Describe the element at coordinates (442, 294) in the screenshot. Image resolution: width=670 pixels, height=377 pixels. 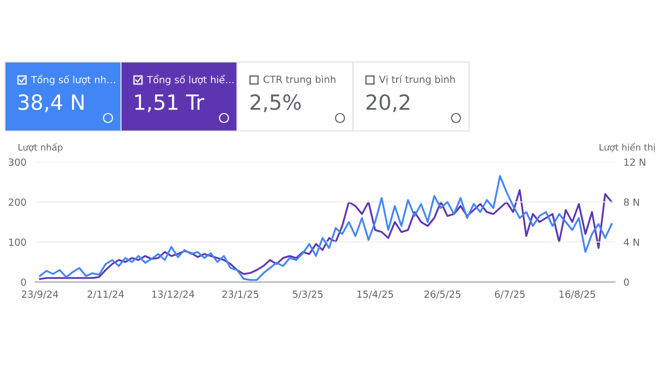
I see `x-tick-label: 26/5/25` at that location.